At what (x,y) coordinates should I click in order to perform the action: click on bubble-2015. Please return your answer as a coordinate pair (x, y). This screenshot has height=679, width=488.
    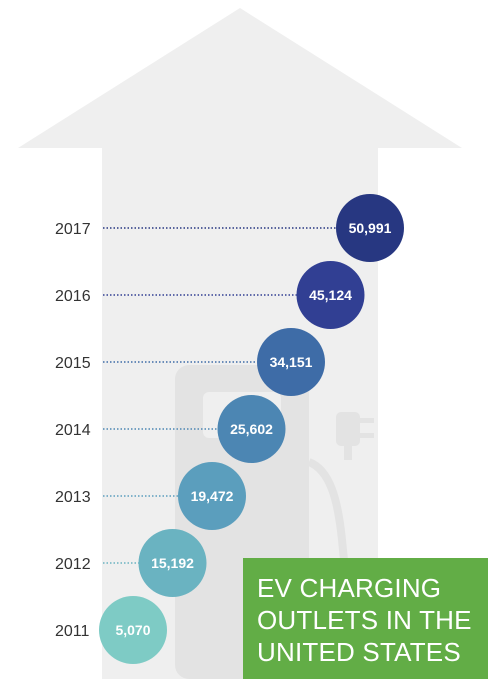
    Looking at the image, I should click on (291, 362).